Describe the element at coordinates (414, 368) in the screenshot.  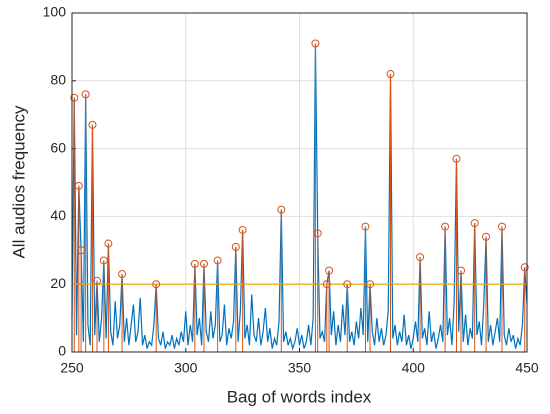
I see `x-tick-label: 400` at that location.